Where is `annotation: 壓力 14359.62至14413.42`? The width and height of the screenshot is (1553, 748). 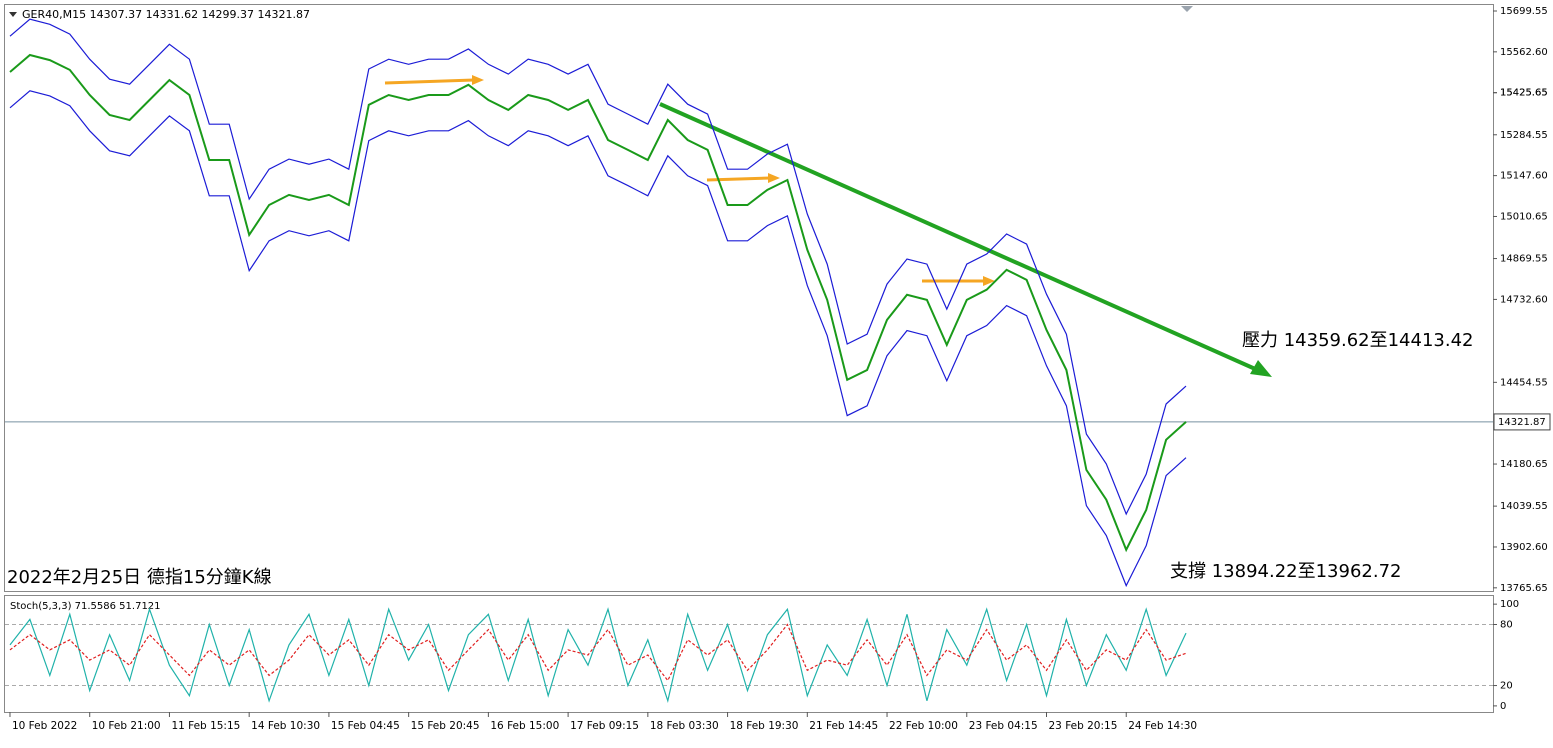
annotation: 壓力 14359.62至14413.42 is located at coordinates (1358, 340).